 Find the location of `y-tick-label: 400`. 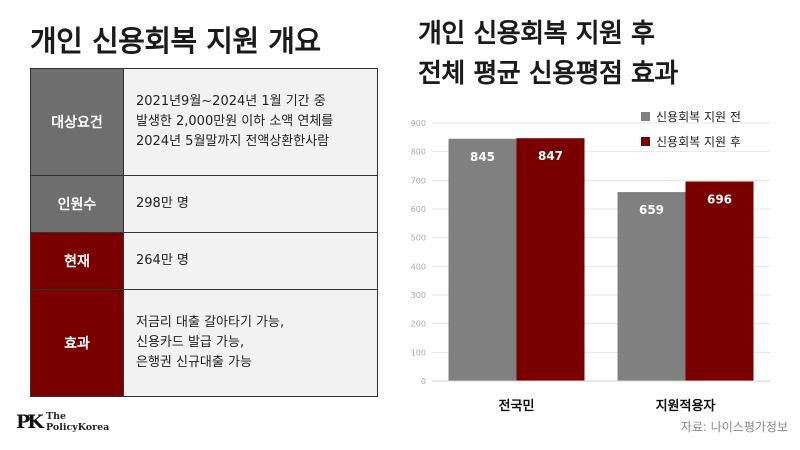

y-tick-label: 400 is located at coordinates (418, 266).